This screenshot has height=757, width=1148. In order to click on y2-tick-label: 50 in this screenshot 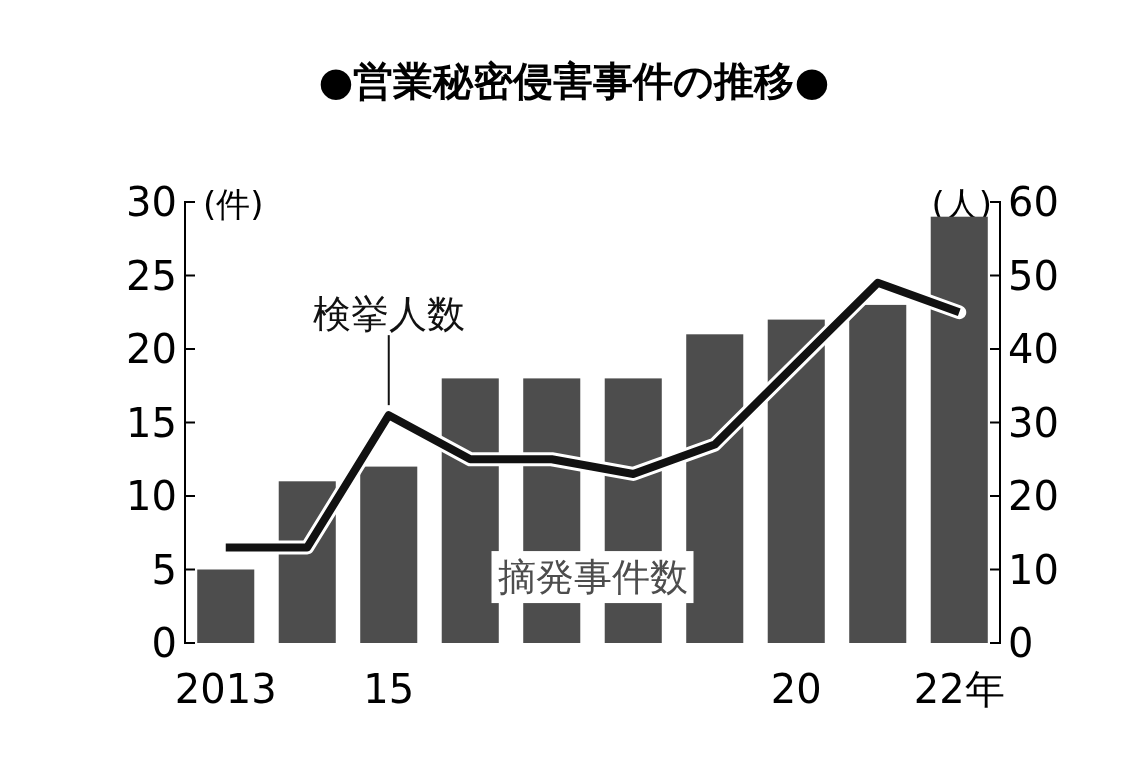, I will do `click(1033, 275)`.